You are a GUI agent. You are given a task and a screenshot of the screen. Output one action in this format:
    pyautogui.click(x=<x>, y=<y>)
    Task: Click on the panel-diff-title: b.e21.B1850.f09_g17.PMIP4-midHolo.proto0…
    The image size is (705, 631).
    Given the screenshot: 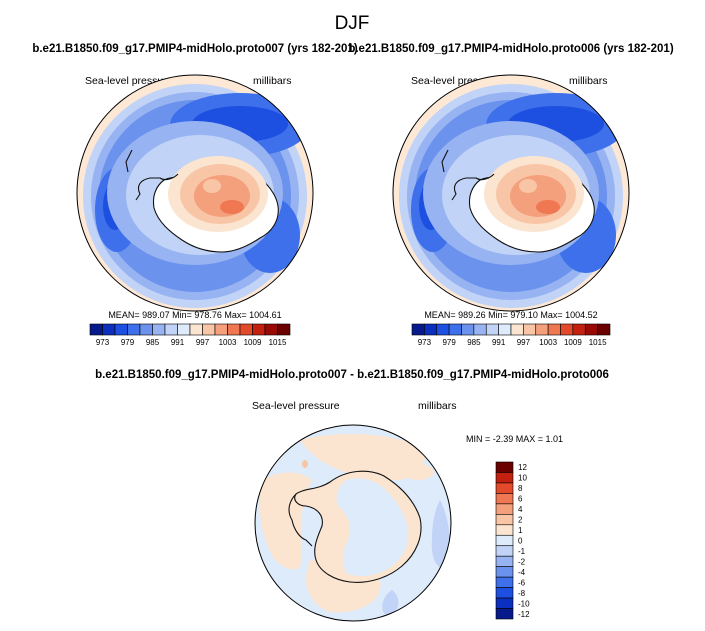 What is the action you would take?
    pyautogui.click(x=352, y=375)
    